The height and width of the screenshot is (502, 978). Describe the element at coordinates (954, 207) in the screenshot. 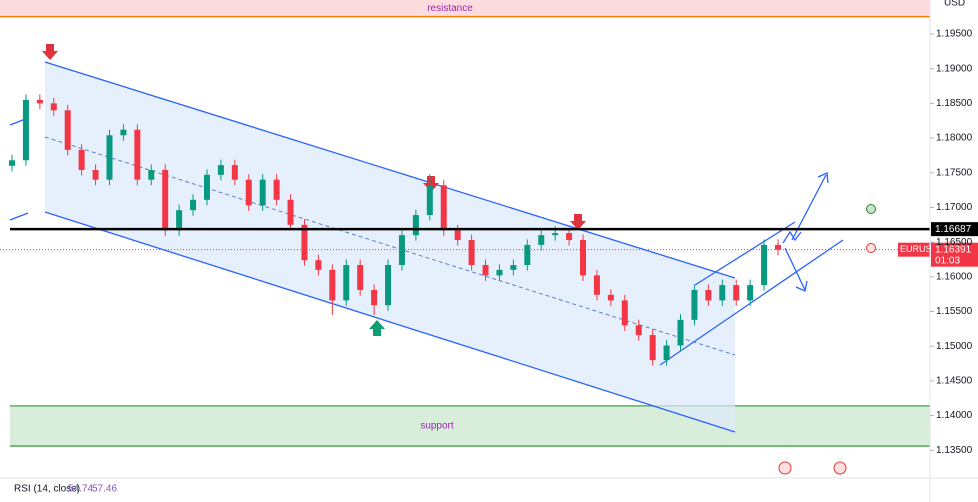

I see `y-tick-label: 1.17000` at that location.